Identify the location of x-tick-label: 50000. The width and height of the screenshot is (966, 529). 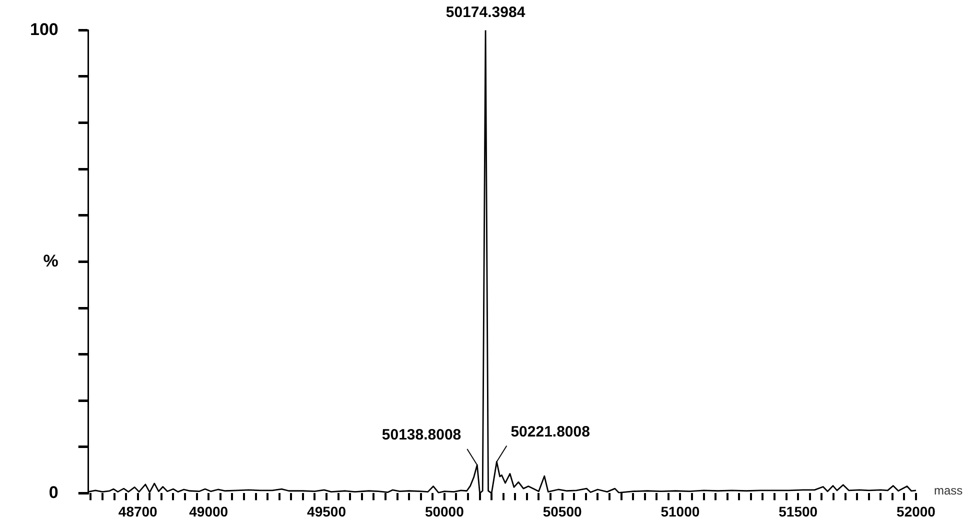
(444, 511).